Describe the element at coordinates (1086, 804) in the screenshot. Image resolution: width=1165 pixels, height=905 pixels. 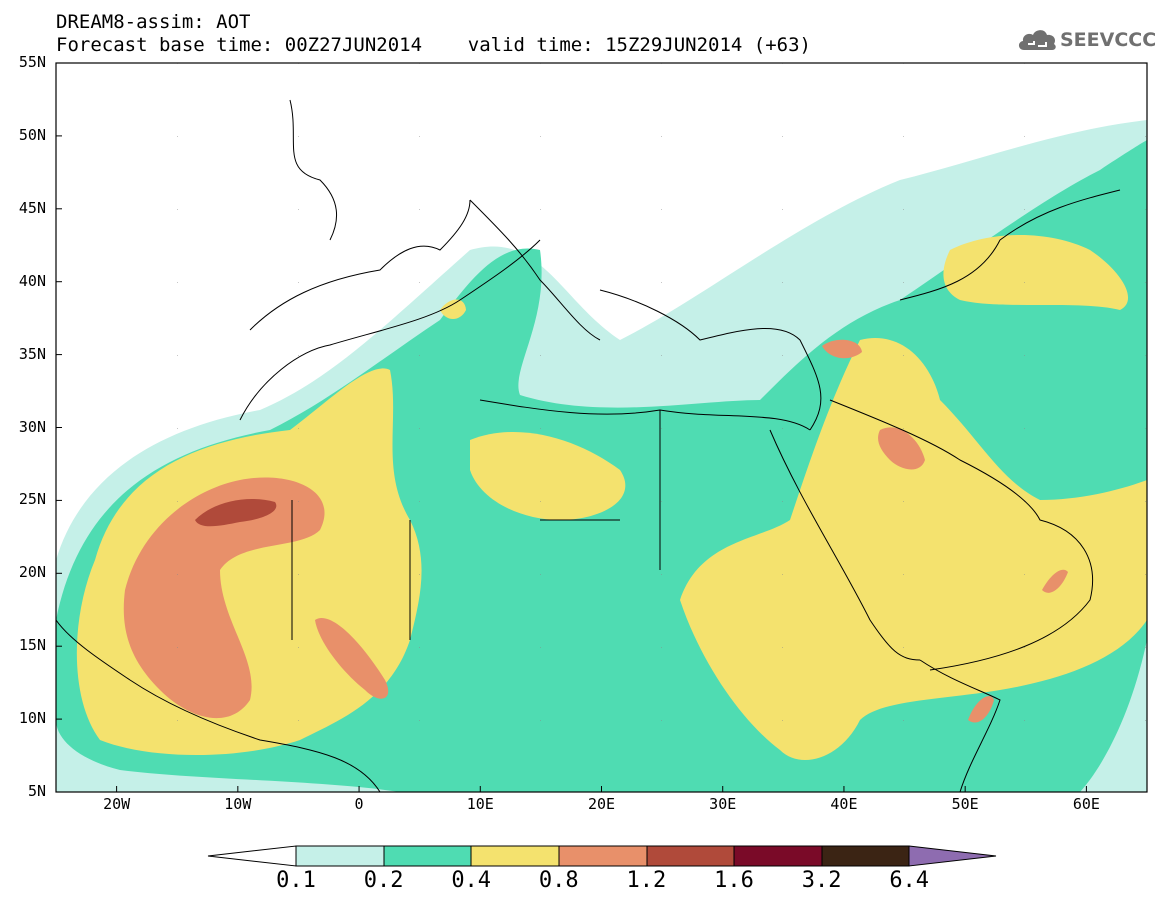
I see `lon-label: 60E` at that location.